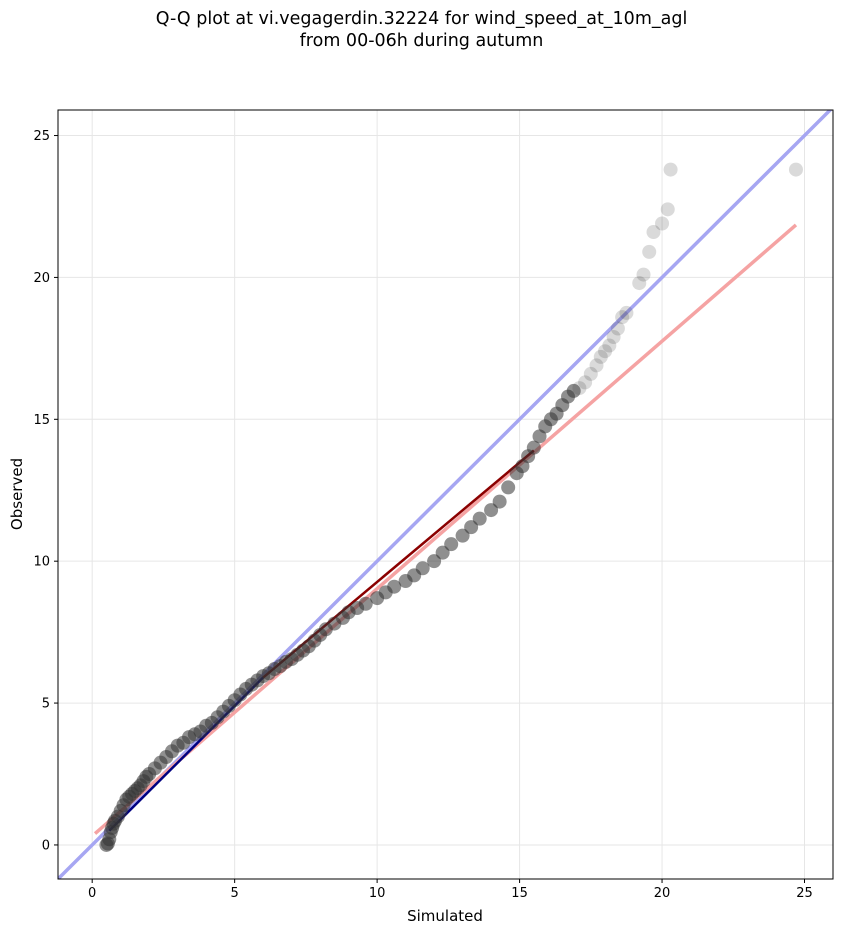 The image size is (843, 934). What do you see at coordinates (41, 278) in the screenshot?
I see `y-tick-label: 20` at bounding box center [41, 278].